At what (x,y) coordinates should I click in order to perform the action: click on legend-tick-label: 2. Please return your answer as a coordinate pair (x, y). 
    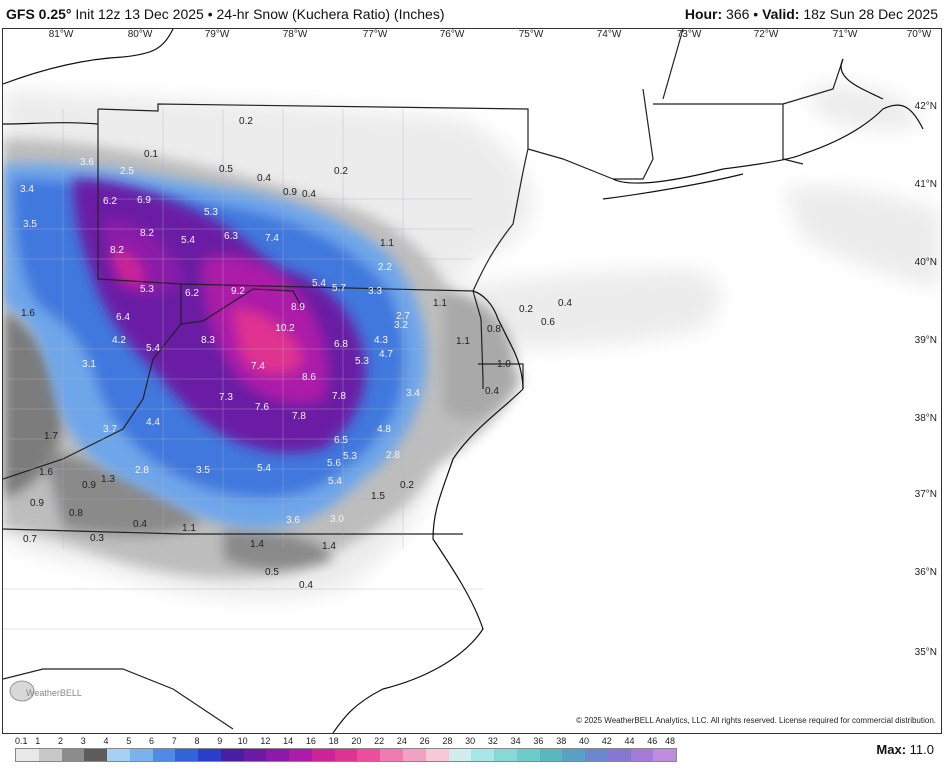
    Looking at the image, I should click on (61, 741).